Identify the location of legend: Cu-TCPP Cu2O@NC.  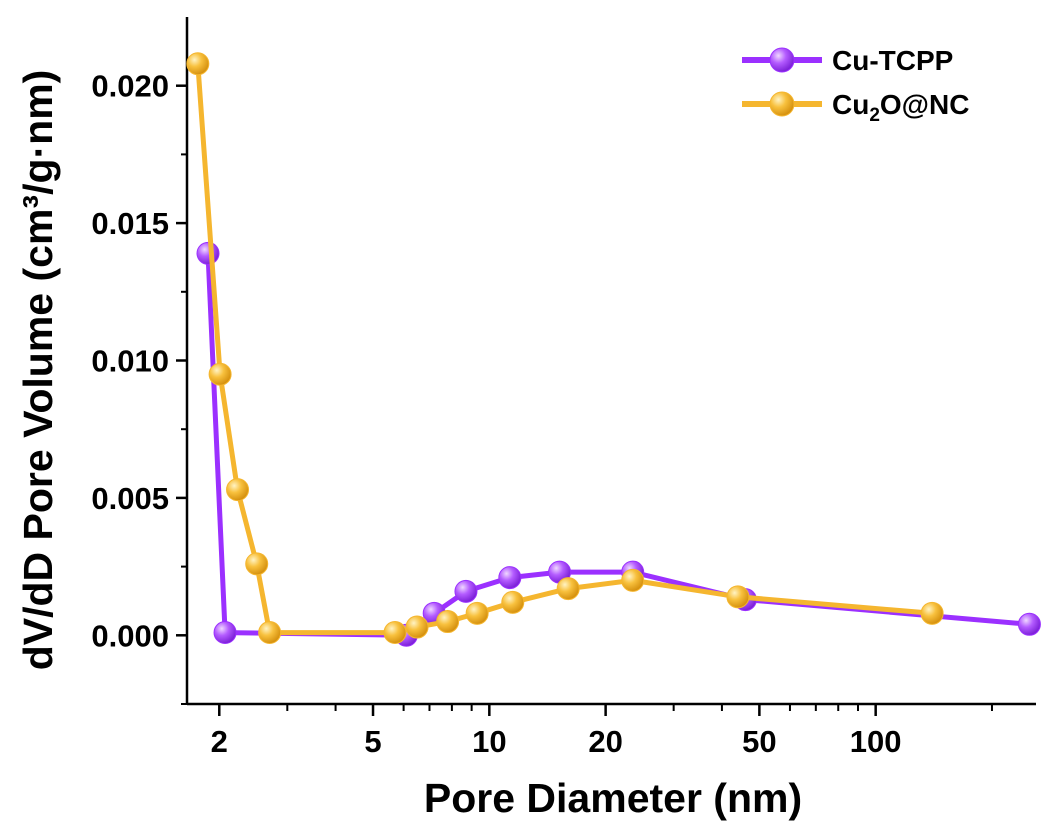
(855, 85).